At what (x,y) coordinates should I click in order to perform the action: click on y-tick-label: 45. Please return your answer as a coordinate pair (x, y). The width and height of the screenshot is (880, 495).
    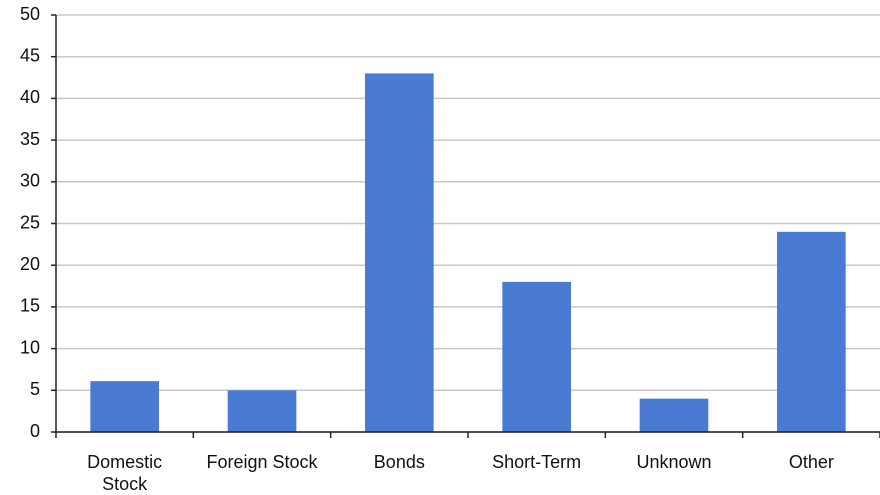
    Looking at the image, I should click on (30, 55).